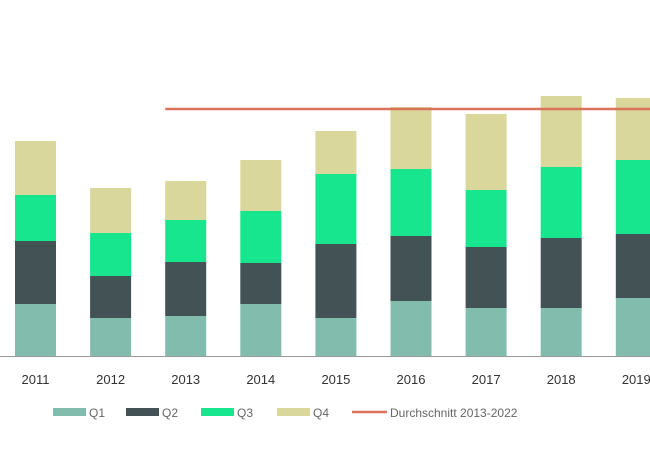 The width and height of the screenshot is (650, 450). What do you see at coordinates (632, 327) in the screenshot?
I see `bar-2019-q1` at bounding box center [632, 327].